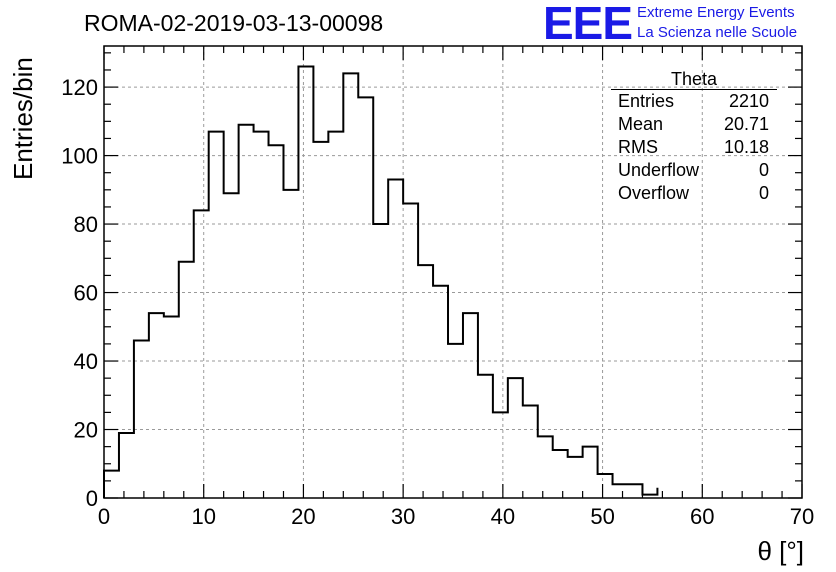  I want to click on y-tick-label: 120, so click(79, 87).